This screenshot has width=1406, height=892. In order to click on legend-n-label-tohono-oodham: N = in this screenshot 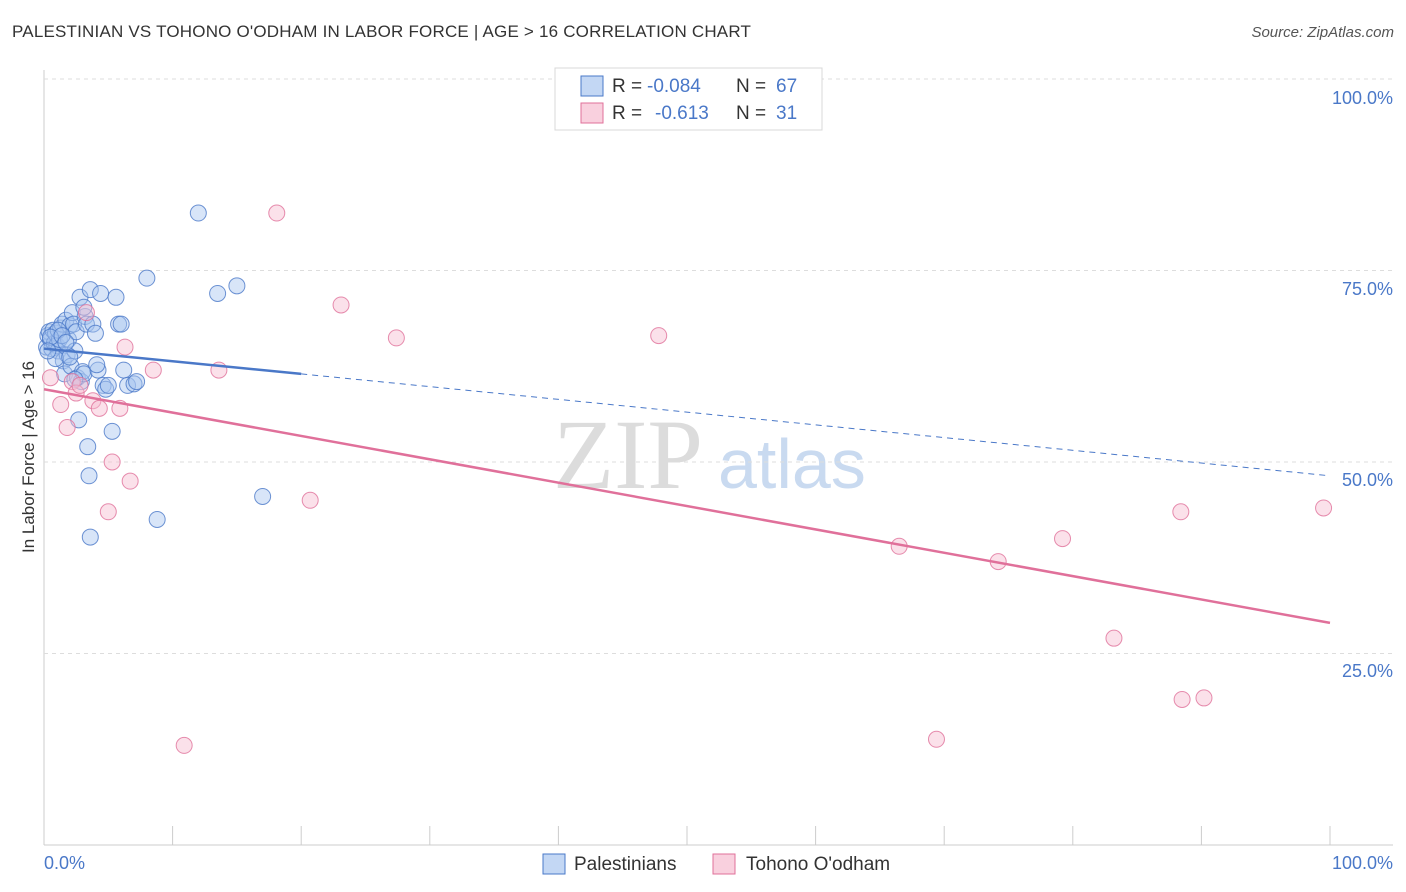, I will do `click(751, 113)`.